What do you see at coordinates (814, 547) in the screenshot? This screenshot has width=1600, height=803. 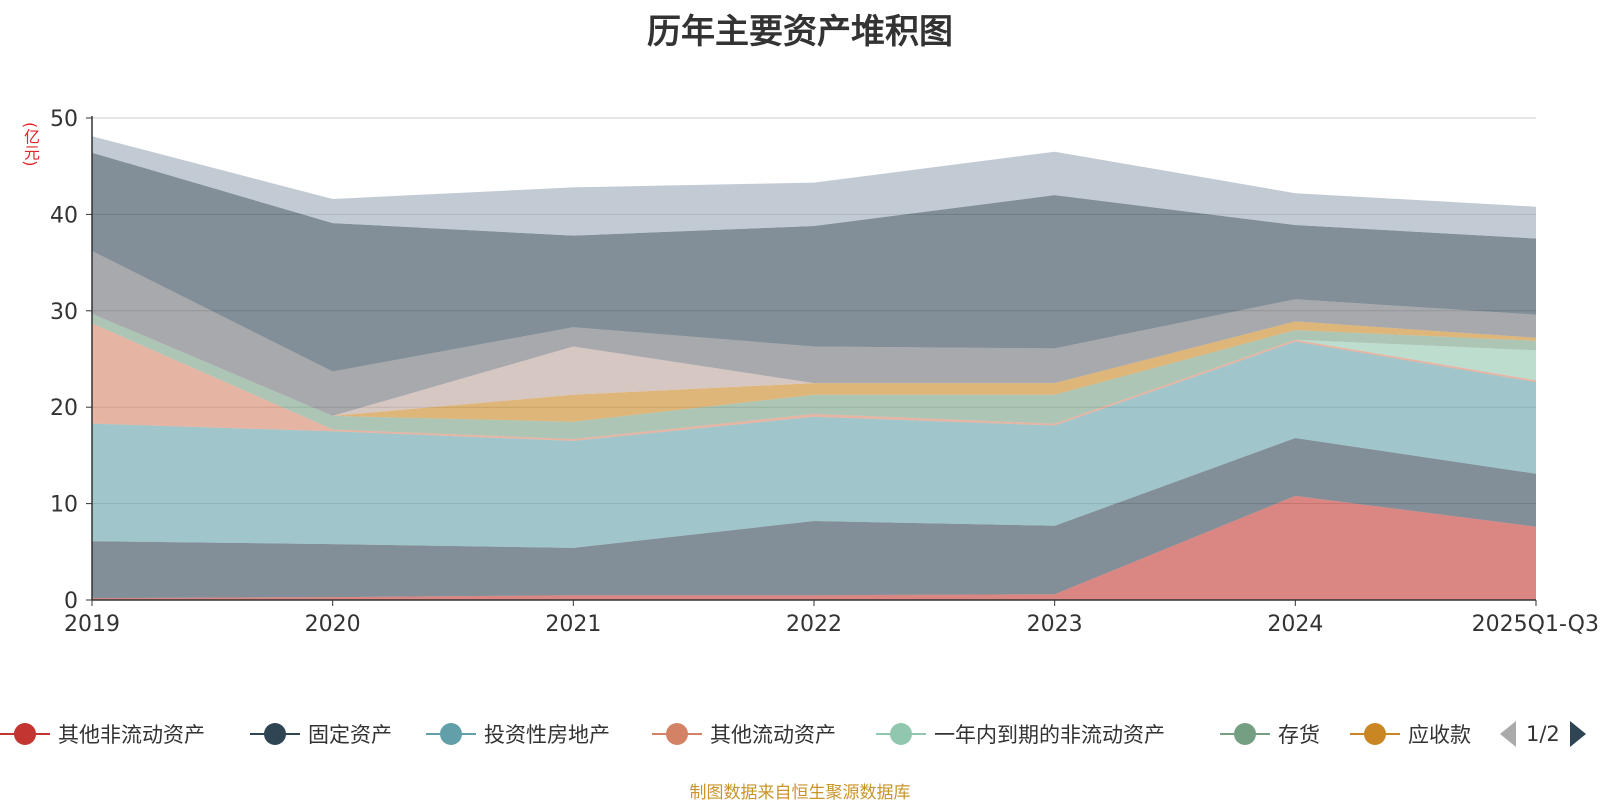 I see `area-series-其他非流动资产` at bounding box center [814, 547].